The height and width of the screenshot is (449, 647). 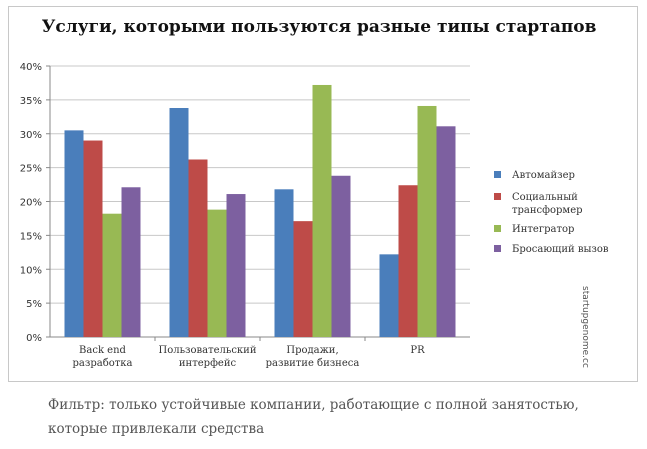 I want to click on y-tick-label: 10%, so click(x=31, y=270).